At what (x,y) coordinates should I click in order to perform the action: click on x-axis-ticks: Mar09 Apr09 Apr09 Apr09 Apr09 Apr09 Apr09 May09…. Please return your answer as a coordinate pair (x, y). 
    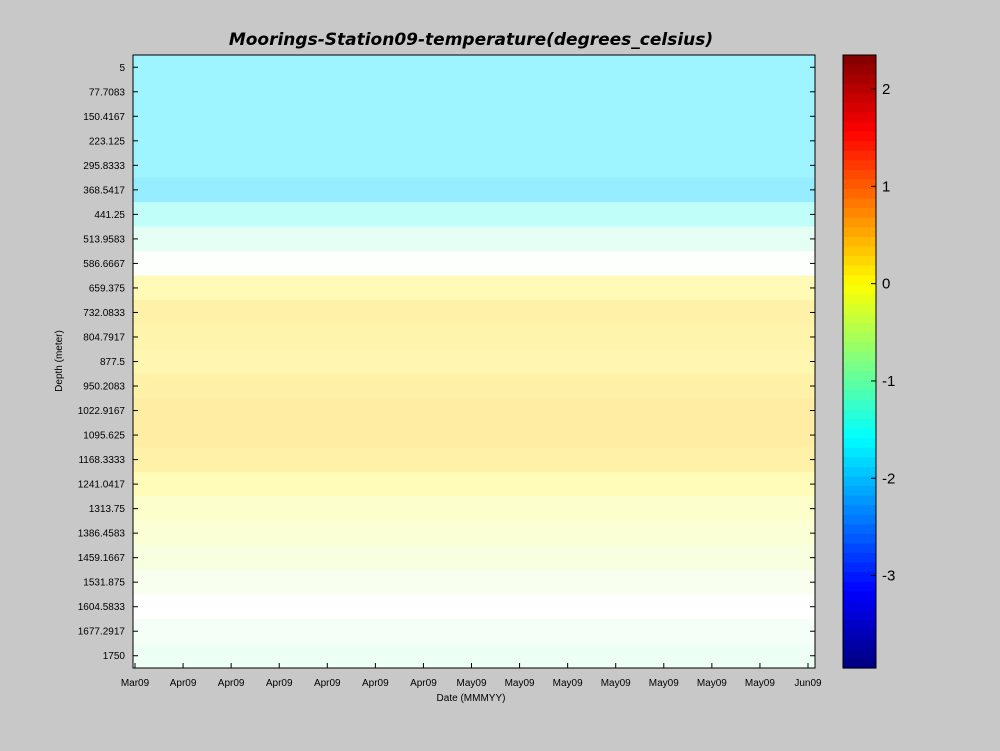
    Looking at the image, I should click on (471, 676).